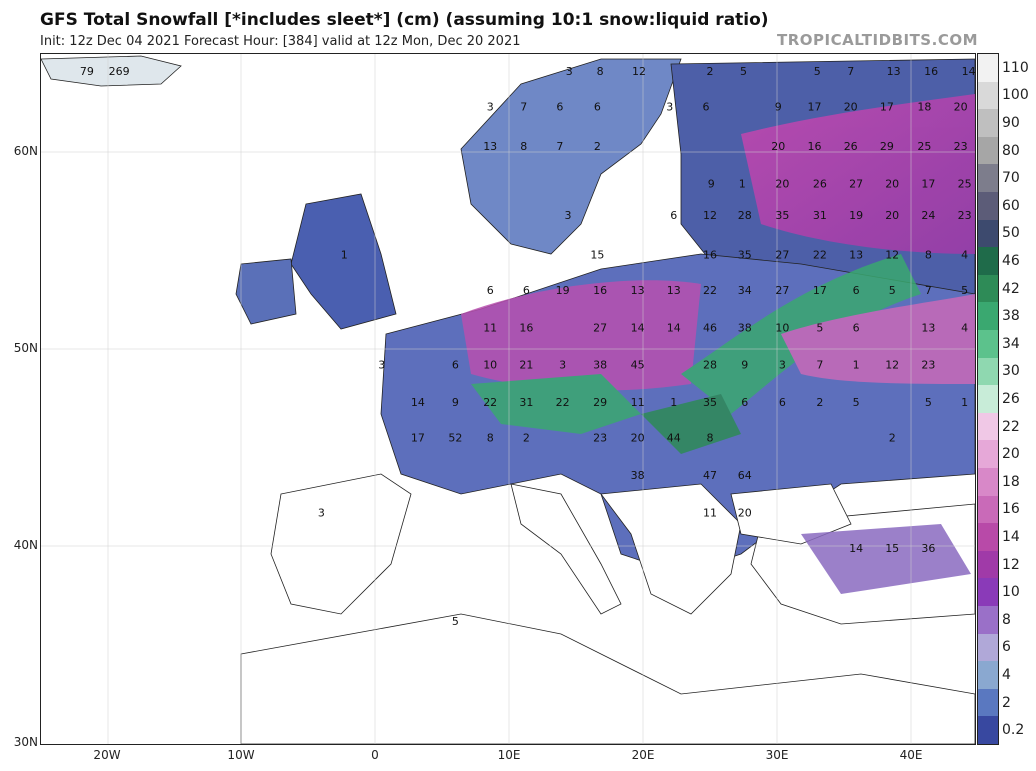 Image resolution: width=1036 pixels, height=771 pixels. I want to click on north-africa-shape, so click(607, 678).